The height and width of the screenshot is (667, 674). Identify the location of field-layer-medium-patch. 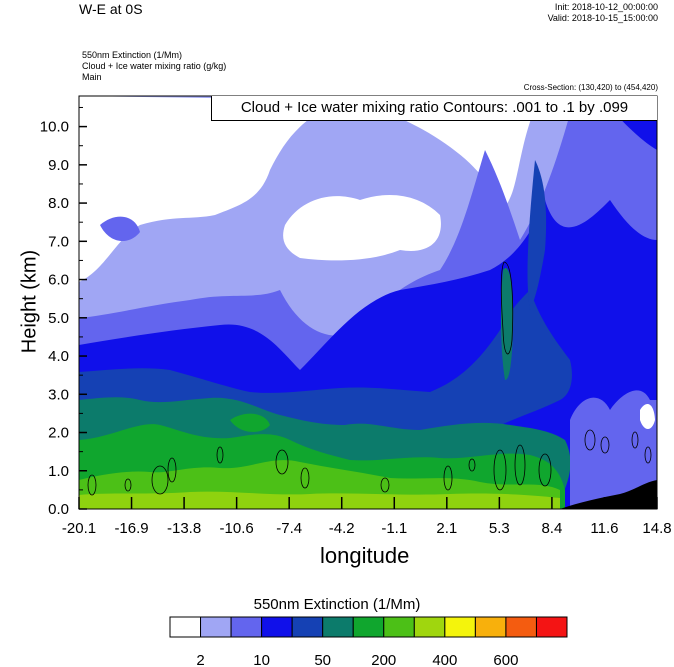
(120, 229).